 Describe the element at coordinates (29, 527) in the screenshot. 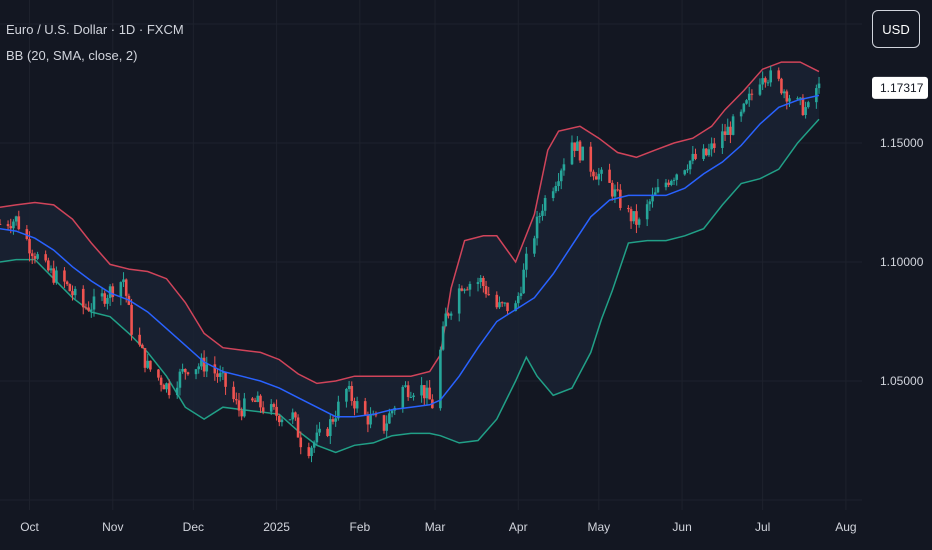

I see `x-tick-label: Oct` at that location.